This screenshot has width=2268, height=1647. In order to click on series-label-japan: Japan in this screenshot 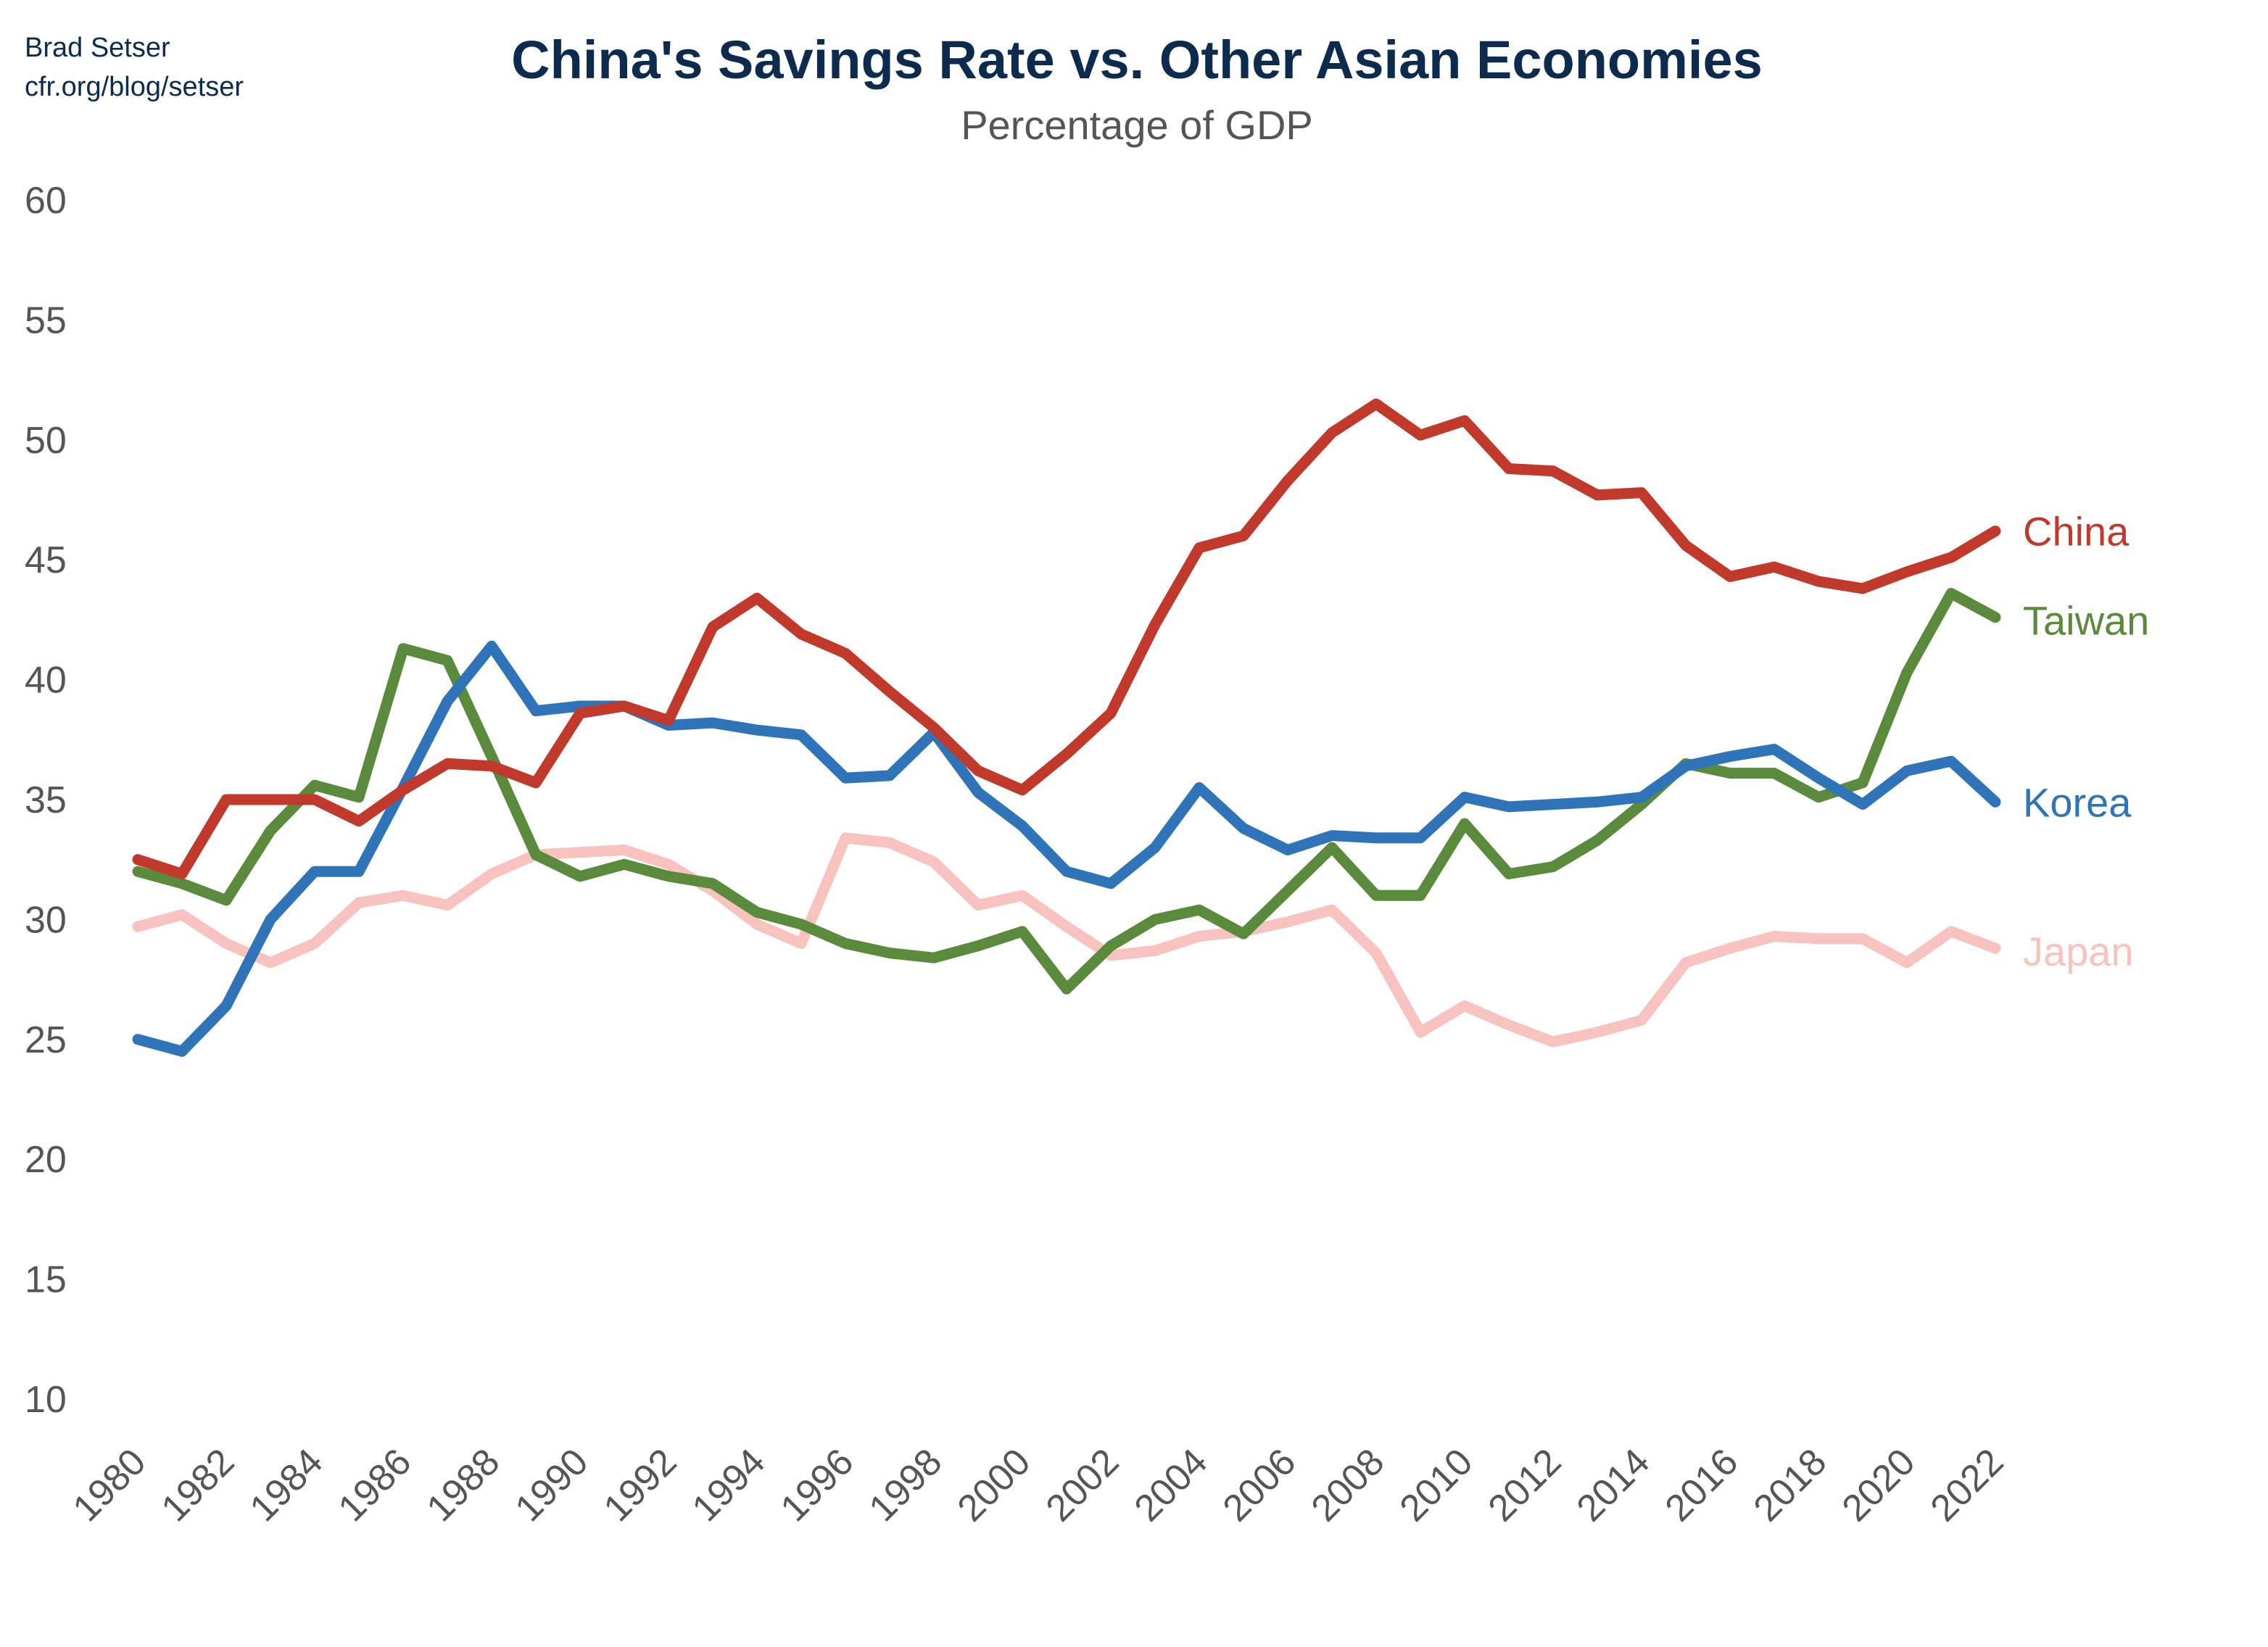, I will do `click(2078, 951)`.